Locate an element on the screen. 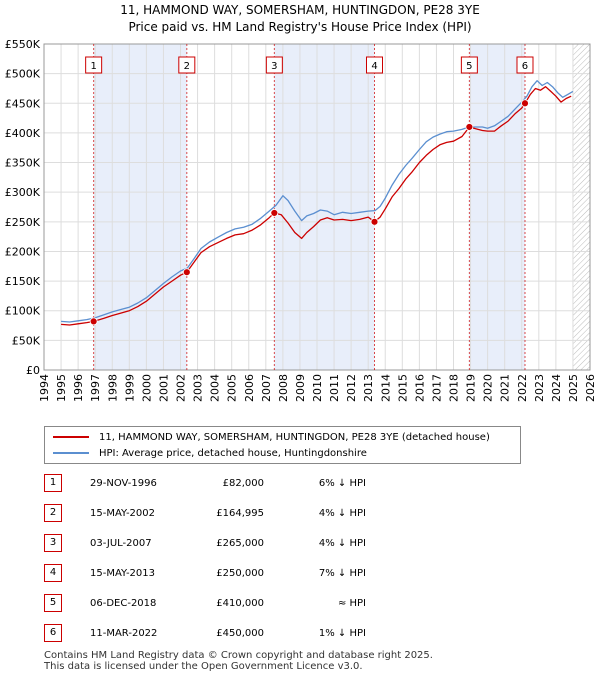 The image size is (600, 680). sale-date: 29-NOV-1996 is located at coordinates (123, 483).